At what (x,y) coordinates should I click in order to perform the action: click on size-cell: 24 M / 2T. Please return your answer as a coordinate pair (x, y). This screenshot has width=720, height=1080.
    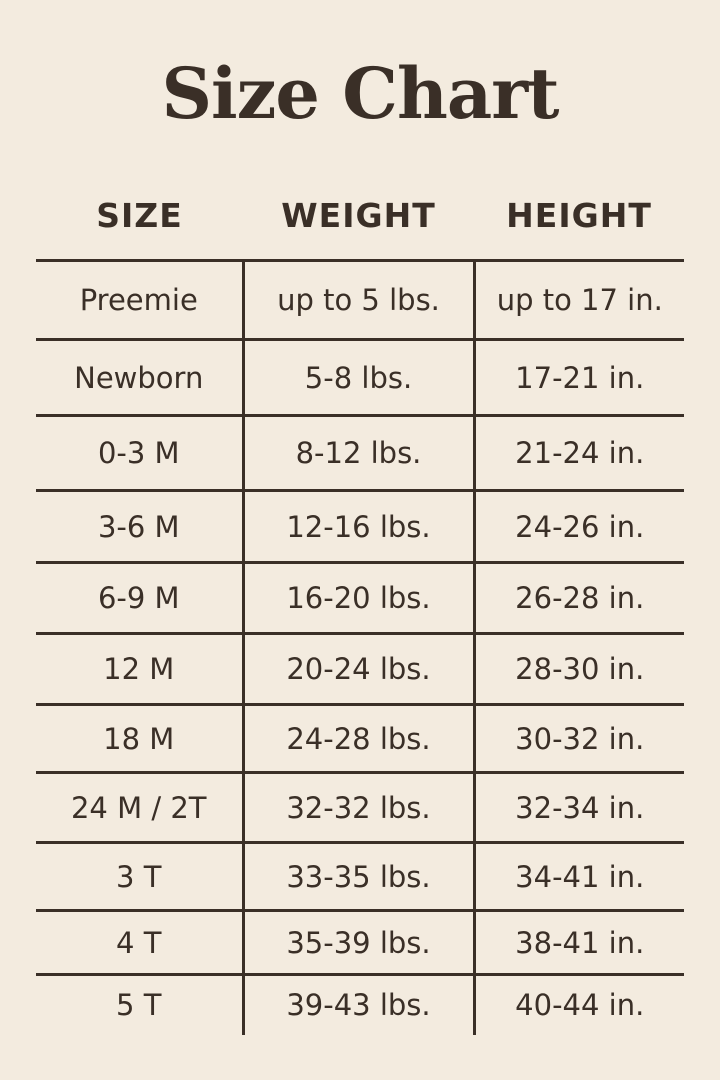
    Looking at the image, I should click on (139, 807).